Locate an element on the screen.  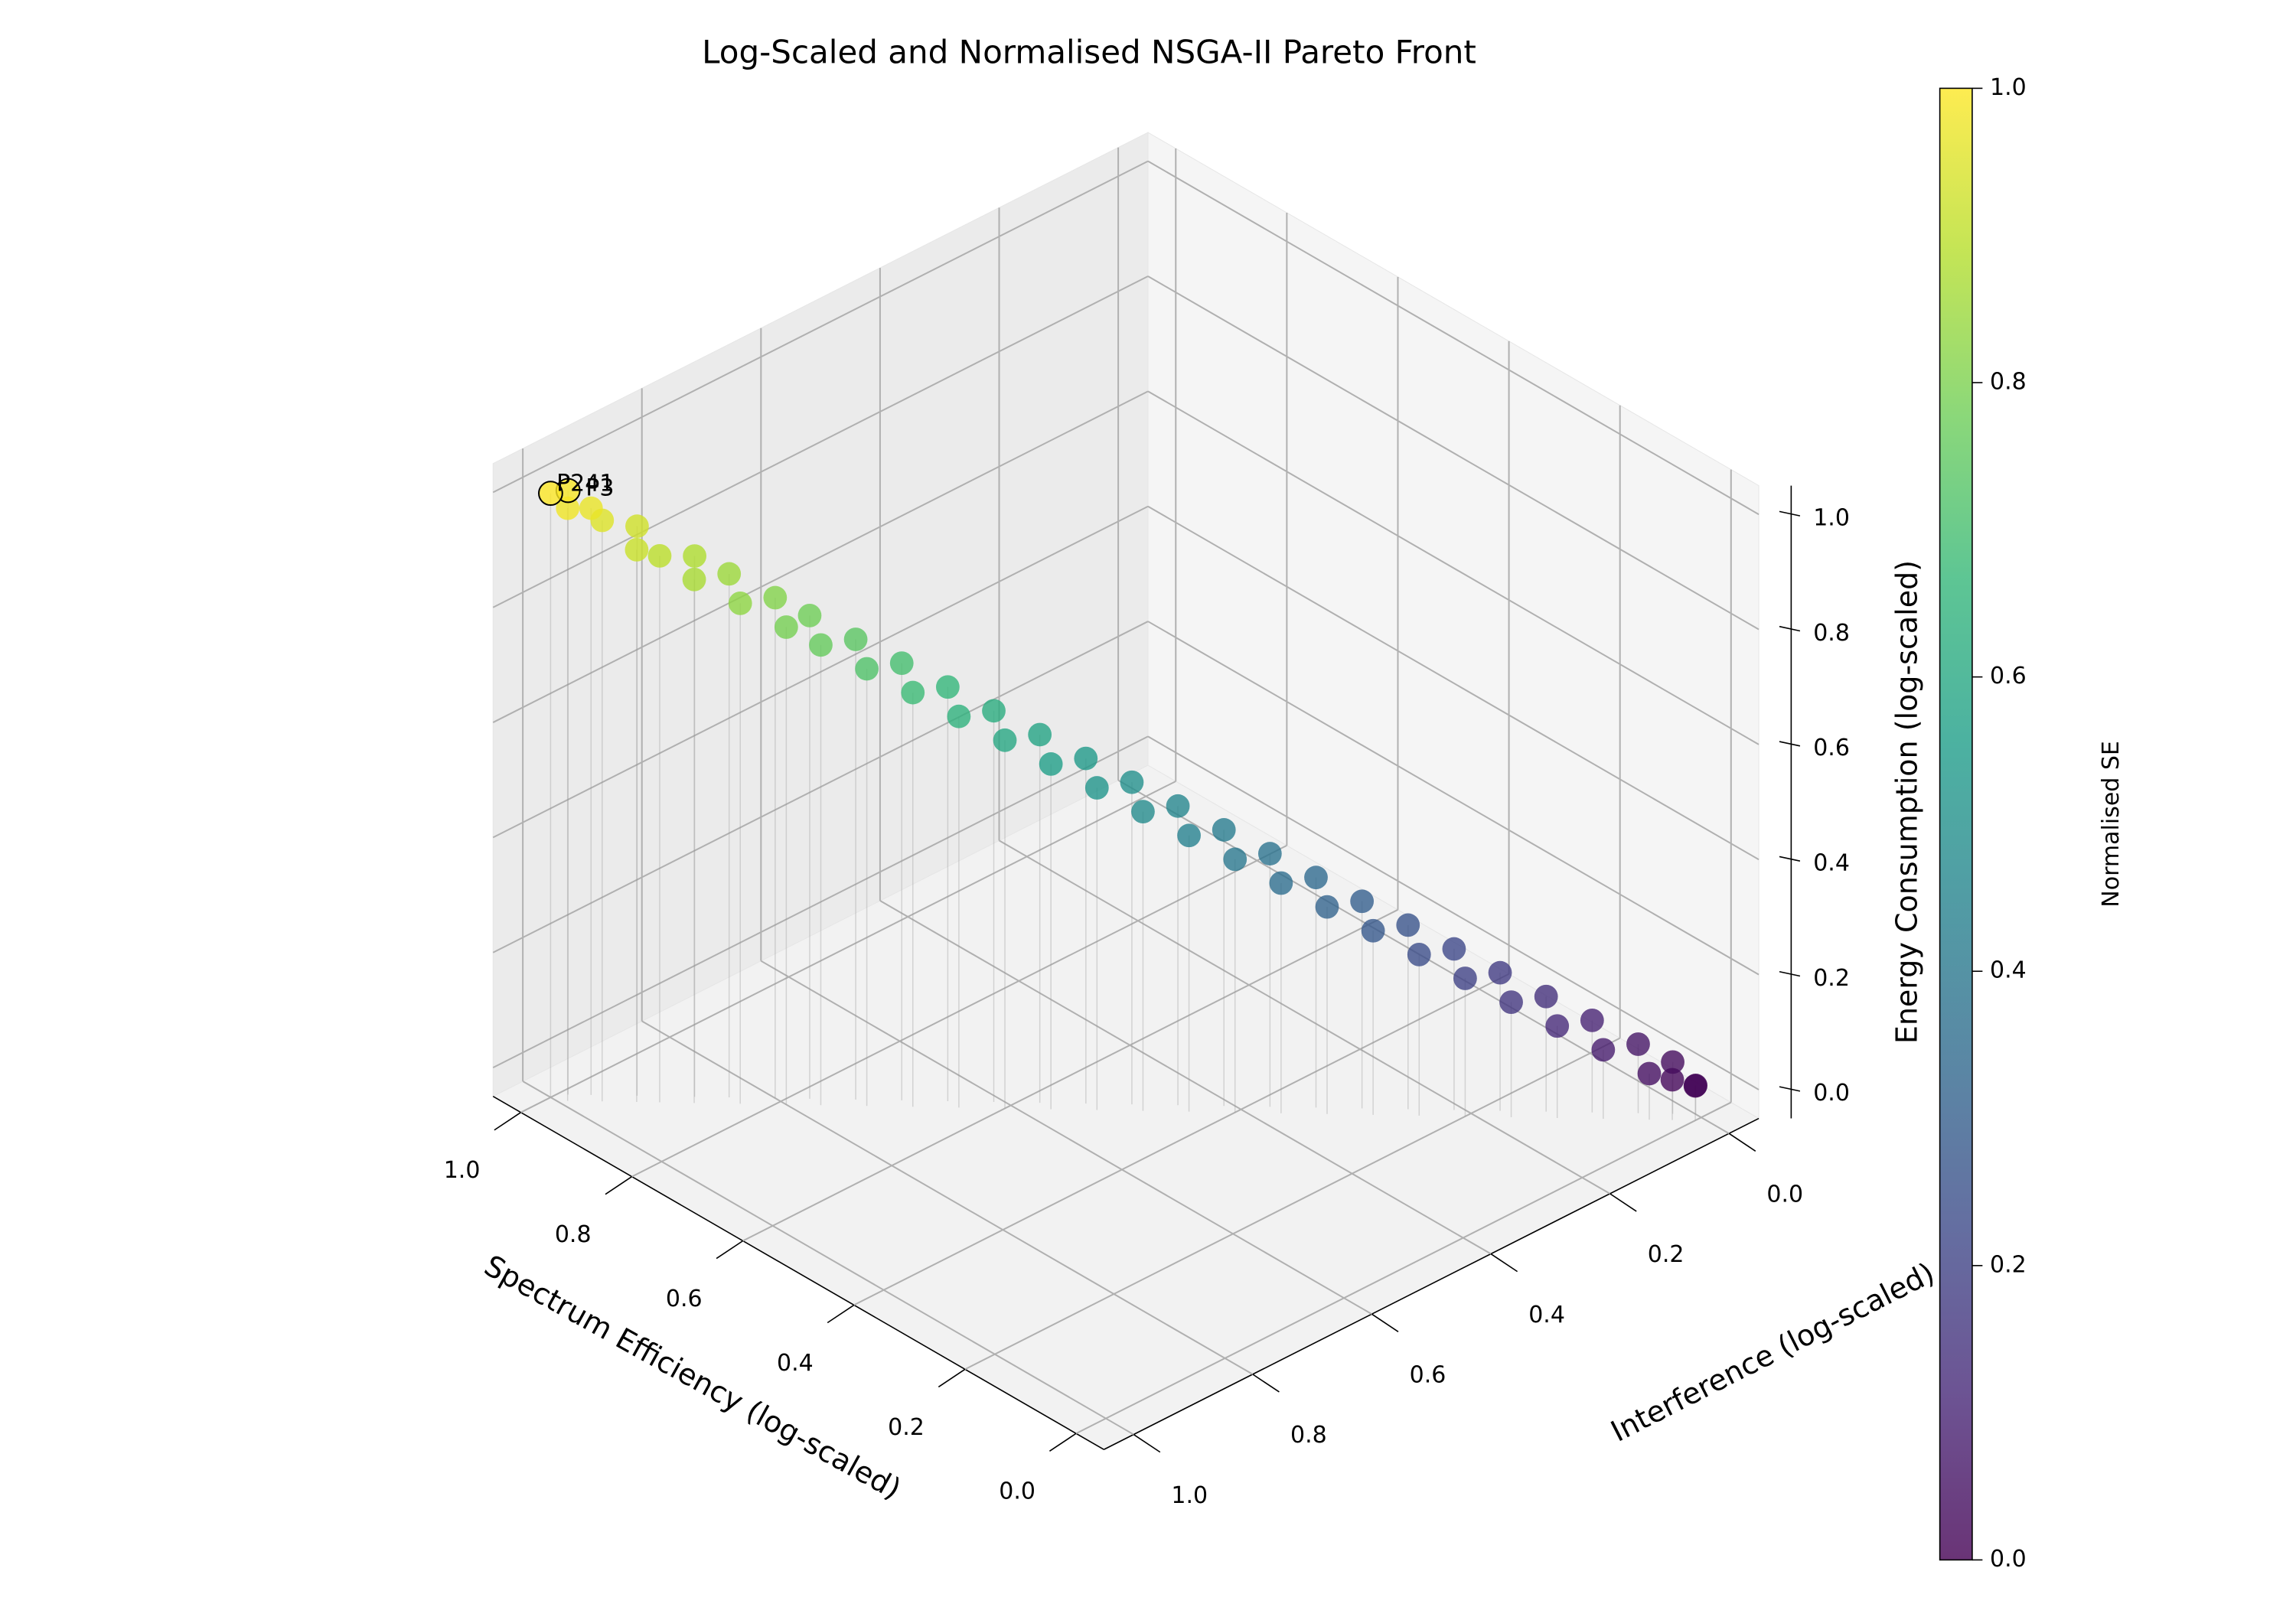
colorbar-tick-label: 0.6 is located at coordinates (2008, 676).